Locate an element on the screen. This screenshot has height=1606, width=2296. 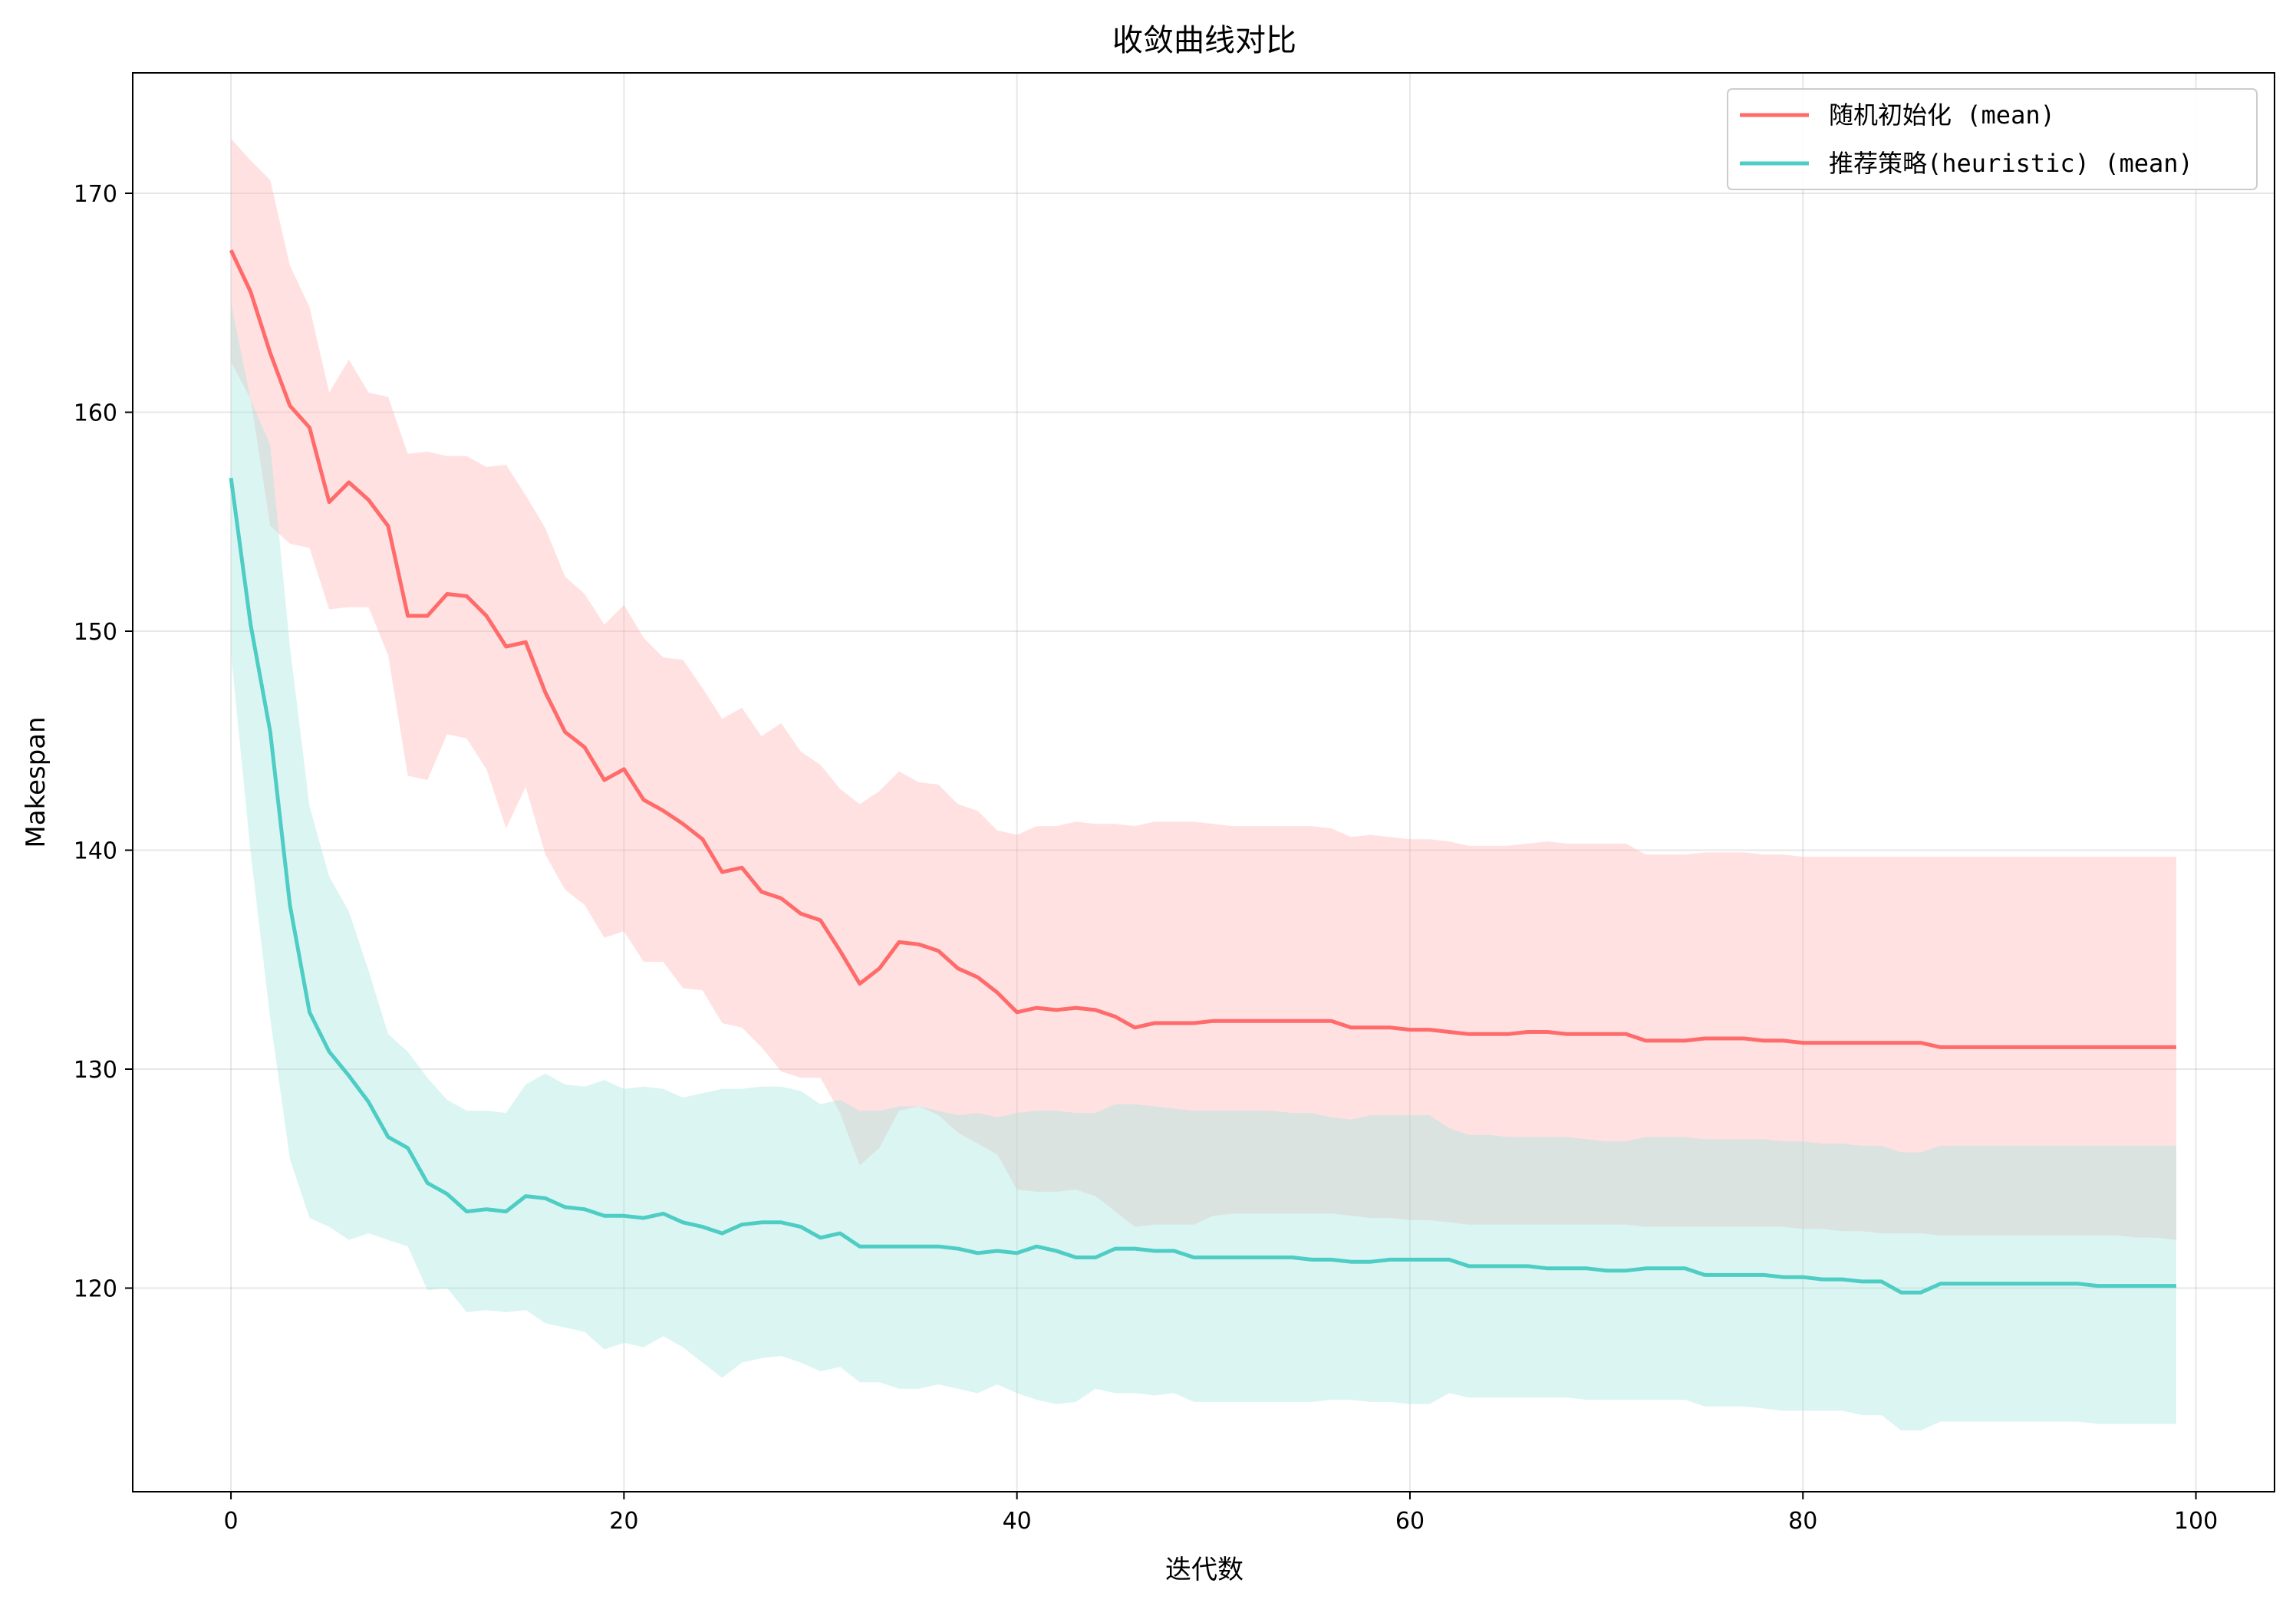
legend-label-heuristic: 推荐策略(heuristic) (mean) is located at coordinates (2011, 164).